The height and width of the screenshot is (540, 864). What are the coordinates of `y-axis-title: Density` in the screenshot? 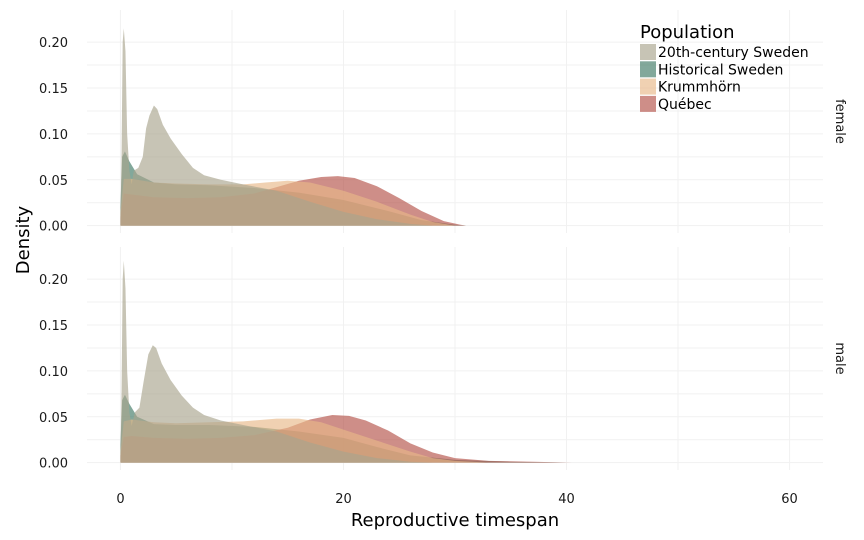 It's located at (23, 239).